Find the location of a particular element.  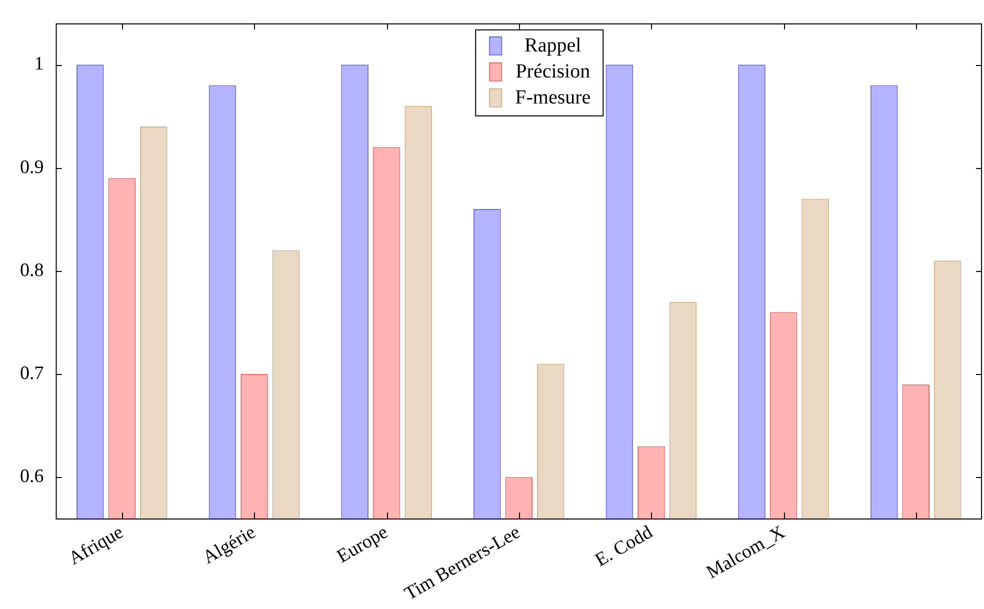

y-tick-label: 0.7 is located at coordinates (32, 373).